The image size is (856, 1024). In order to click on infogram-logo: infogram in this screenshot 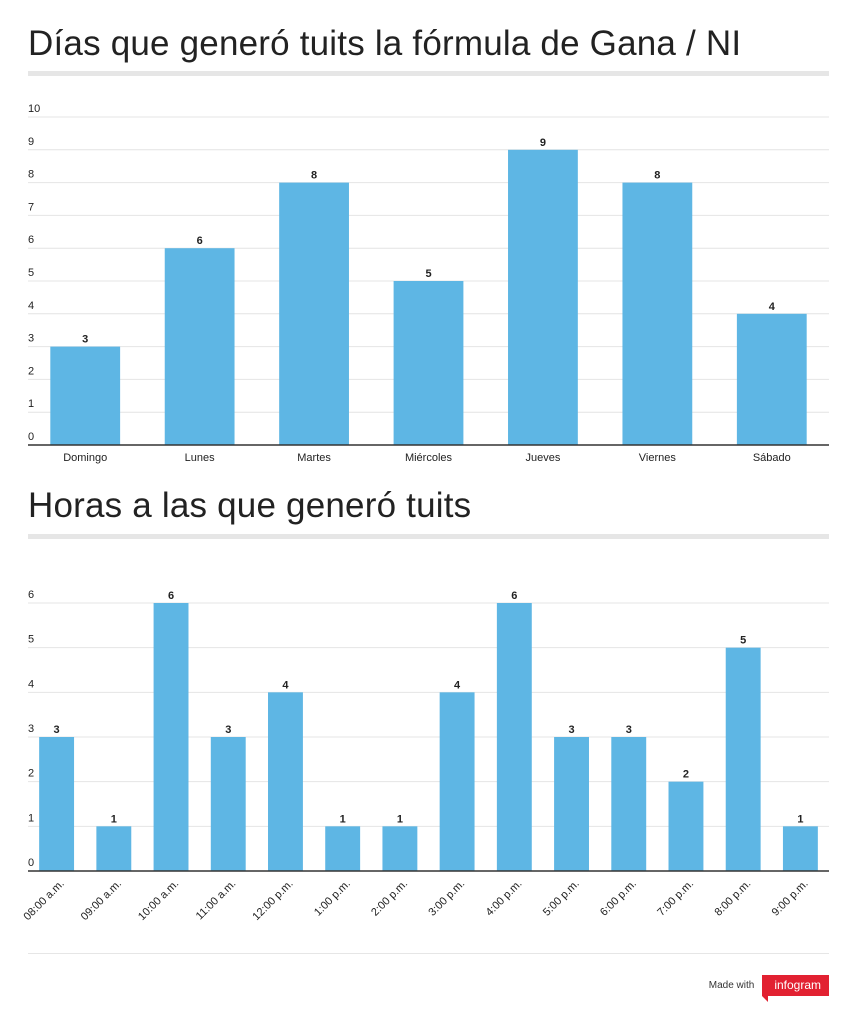, I will do `click(795, 988)`.